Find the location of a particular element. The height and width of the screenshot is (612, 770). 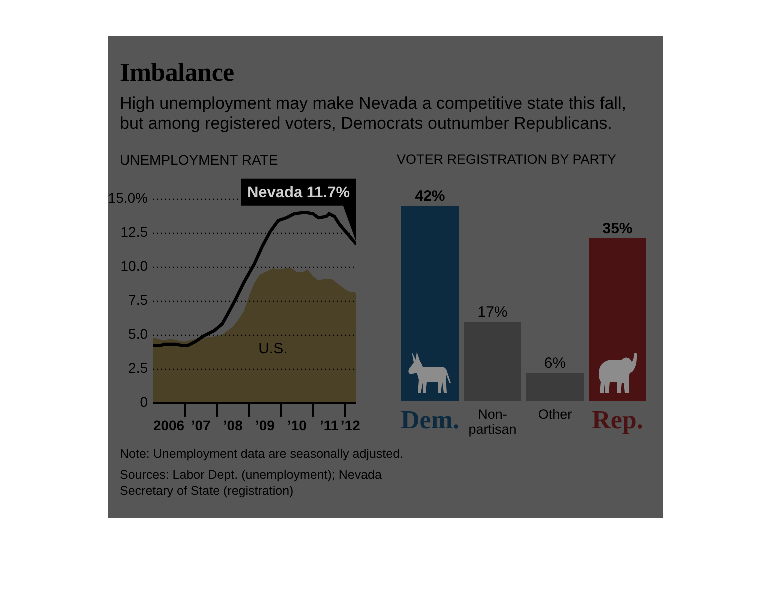

y-tick-label: 5.0 is located at coordinates (138, 334).